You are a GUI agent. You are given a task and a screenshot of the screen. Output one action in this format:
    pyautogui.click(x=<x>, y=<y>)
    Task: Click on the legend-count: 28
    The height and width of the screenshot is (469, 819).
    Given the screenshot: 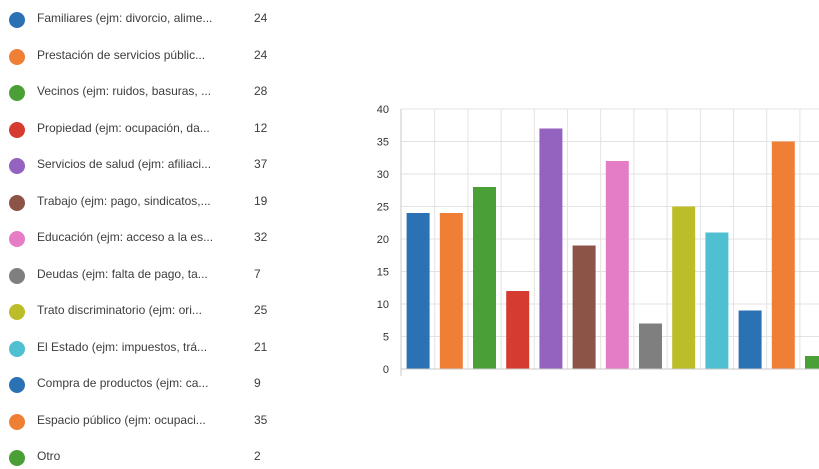 What is the action you would take?
    pyautogui.click(x=261, y=91)
    